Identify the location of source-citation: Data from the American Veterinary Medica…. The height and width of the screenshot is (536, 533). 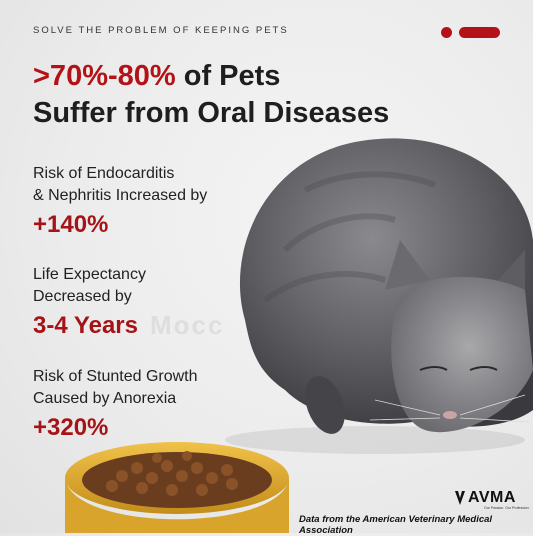
(396, 525).